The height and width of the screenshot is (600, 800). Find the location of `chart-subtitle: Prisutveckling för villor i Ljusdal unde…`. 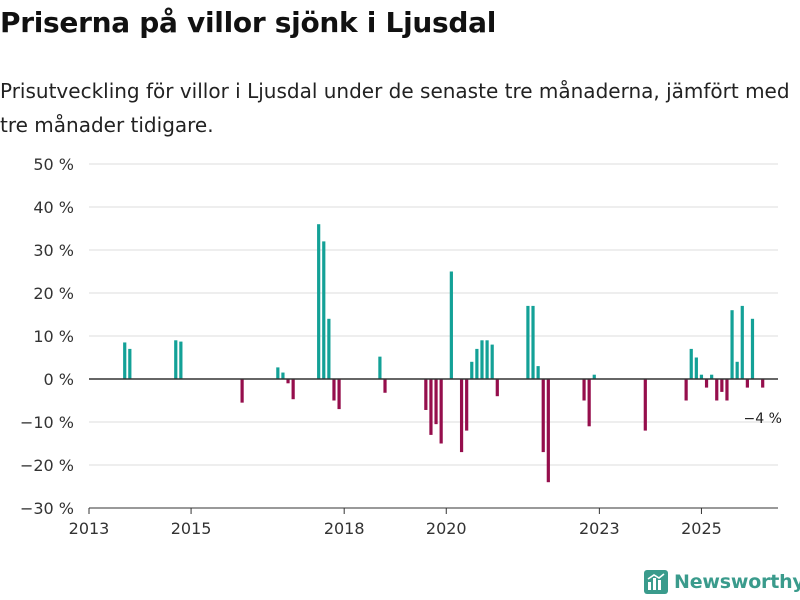

chart-subtitle: Prisutveckling för villor i Ljusdal unde… is located at coordinates (395, 108).